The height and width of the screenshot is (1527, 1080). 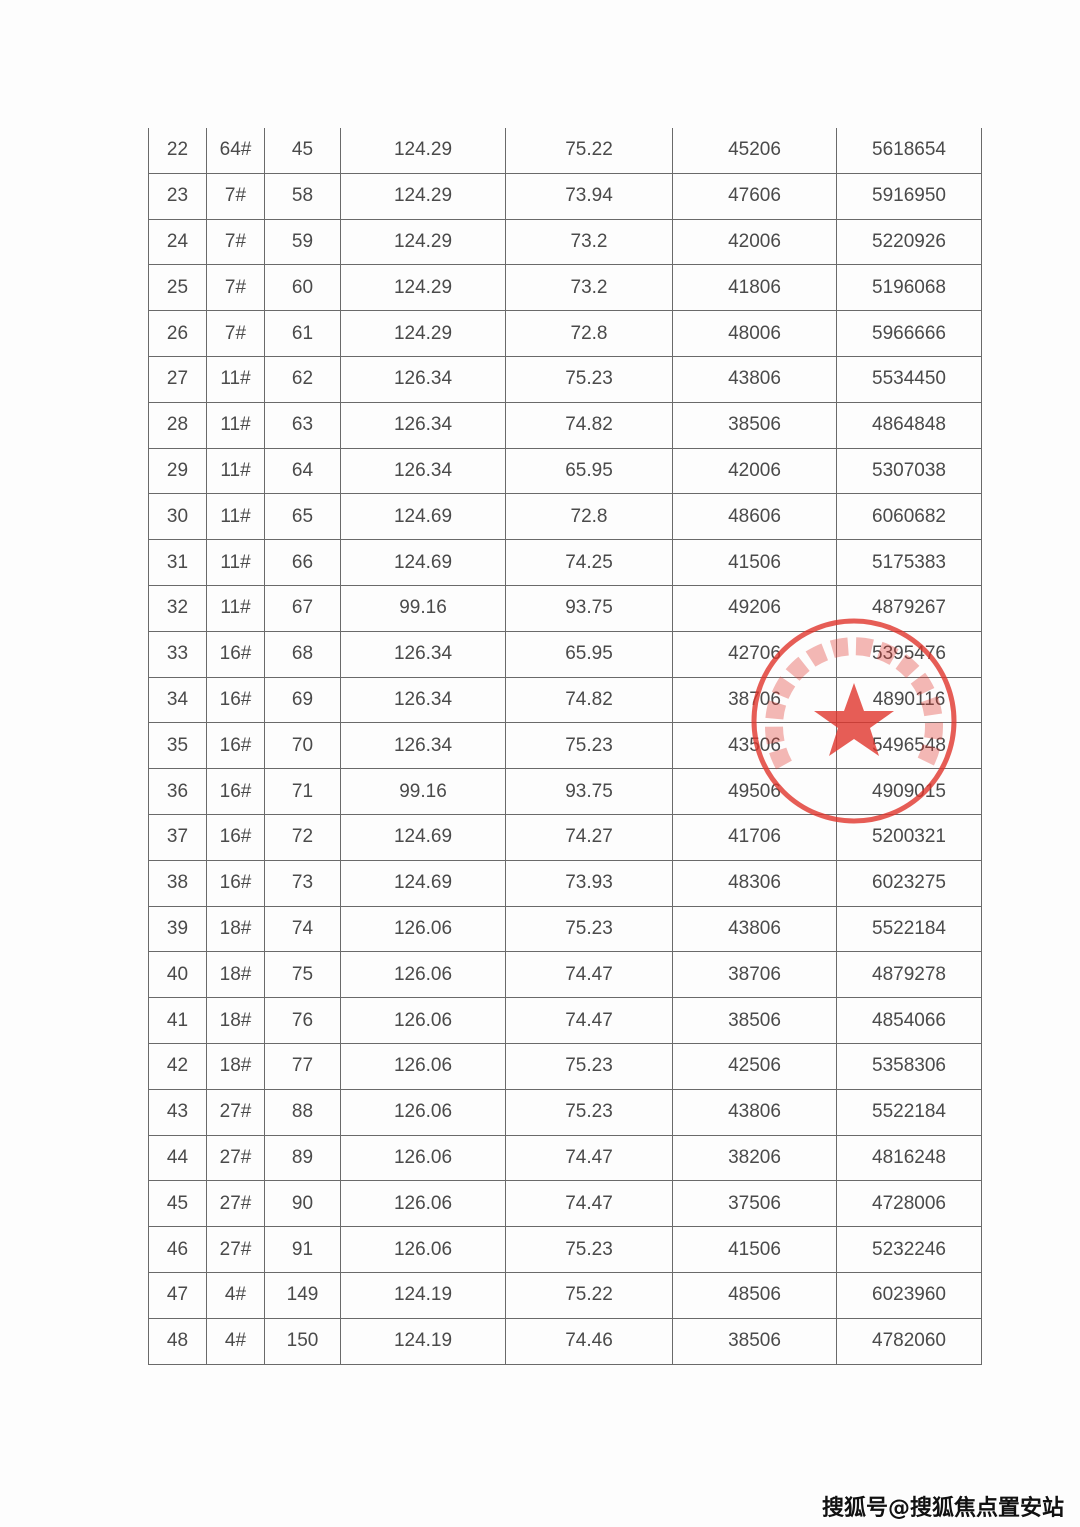 I want to click on unit-price-cell: 42006, so click(x=754, y=242).